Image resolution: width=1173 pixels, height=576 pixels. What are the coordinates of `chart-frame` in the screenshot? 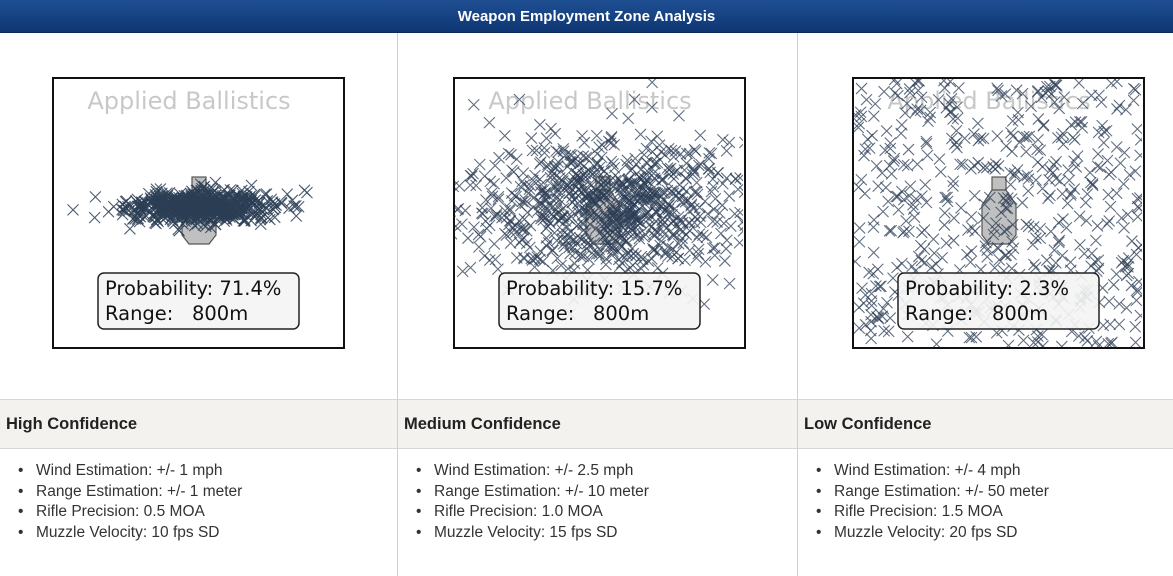 It's located at (599, 213).